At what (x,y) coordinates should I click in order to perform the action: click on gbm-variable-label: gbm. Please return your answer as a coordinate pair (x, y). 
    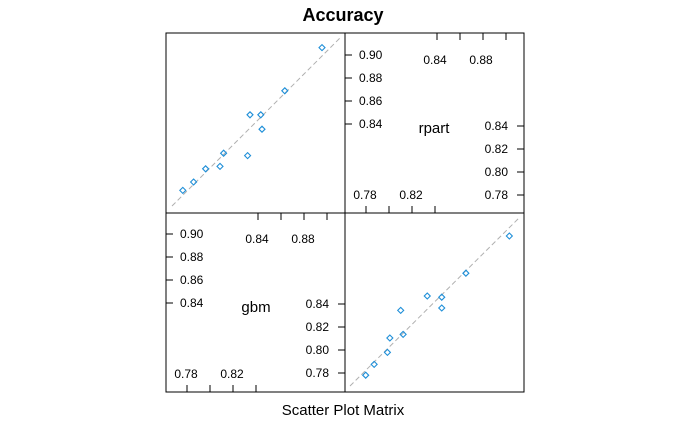
    Looking at the image, I should click on (255, 307).